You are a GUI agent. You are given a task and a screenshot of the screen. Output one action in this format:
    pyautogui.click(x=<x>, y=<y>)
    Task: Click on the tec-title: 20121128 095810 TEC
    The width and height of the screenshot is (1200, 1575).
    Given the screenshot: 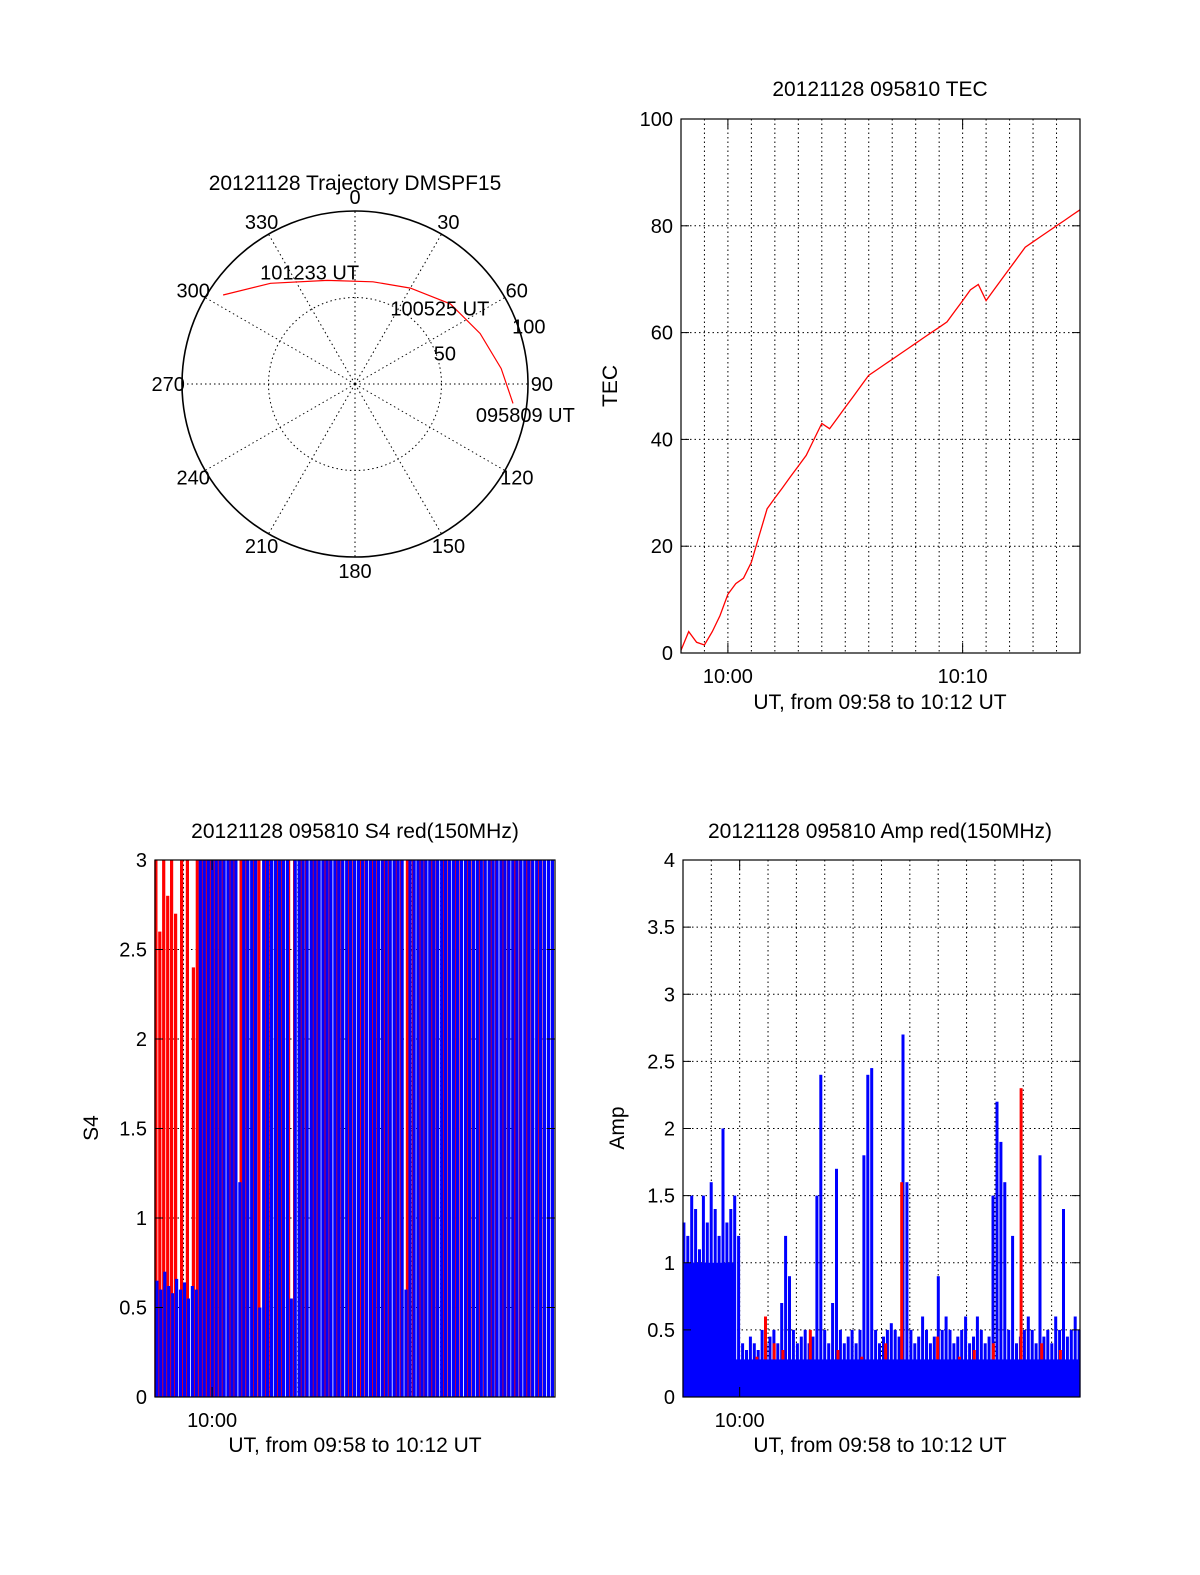 What is the action you would take?
    pyautogui.click(x=879, y=89)
    